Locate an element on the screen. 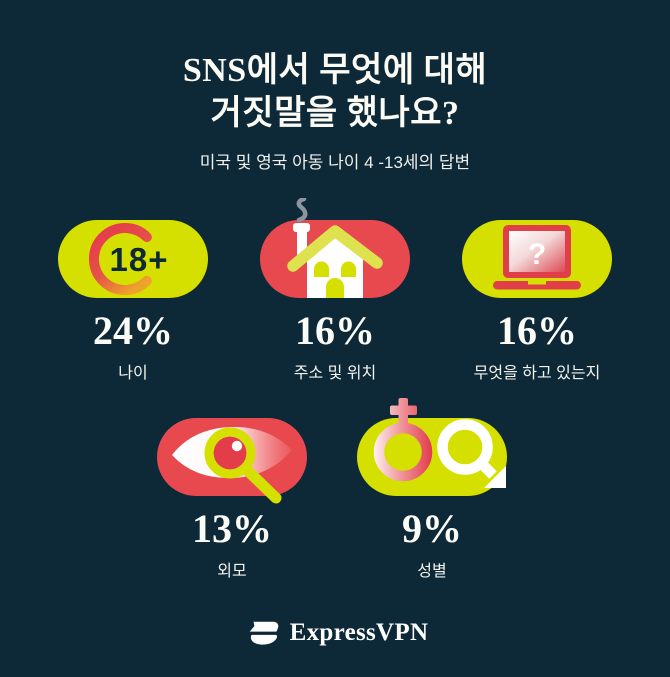 This screenshot has height=677, width=670. stat-item-activity: ? 16% 무엇을 하고 있는지 is located at coordinates (537, 290).